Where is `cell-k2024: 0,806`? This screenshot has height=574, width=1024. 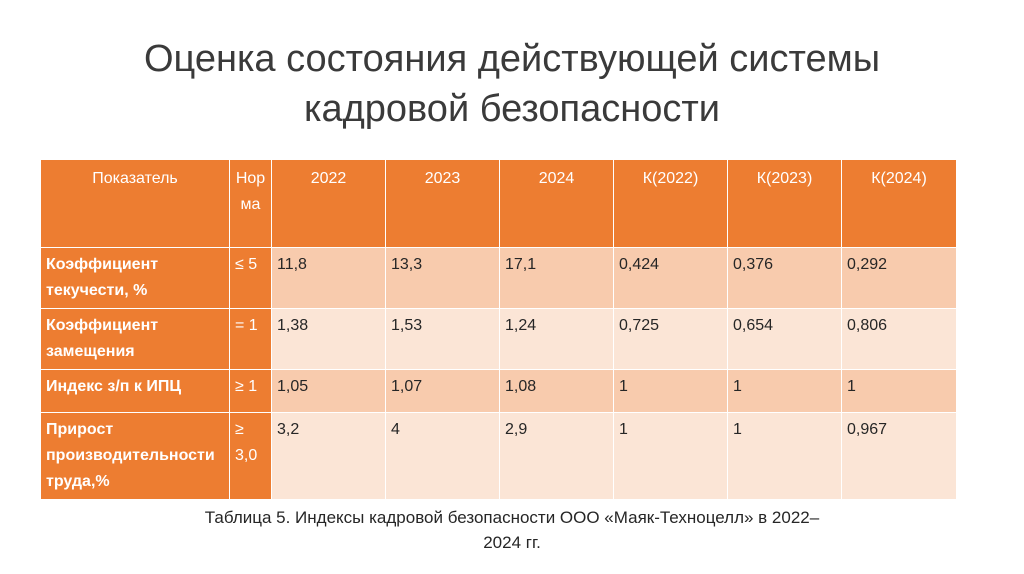 cell-k2024: 0,806 is located at coordinates (899, 339).